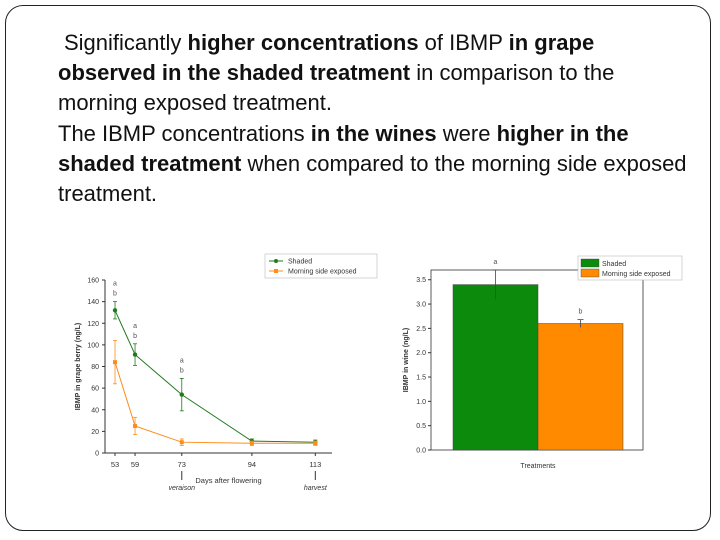  What do you see at coordinates (78, 366) in the screenshot?
I see `y-axis-label: IBMP in grape berry (ng/L)` at bounding box center [78, 366].